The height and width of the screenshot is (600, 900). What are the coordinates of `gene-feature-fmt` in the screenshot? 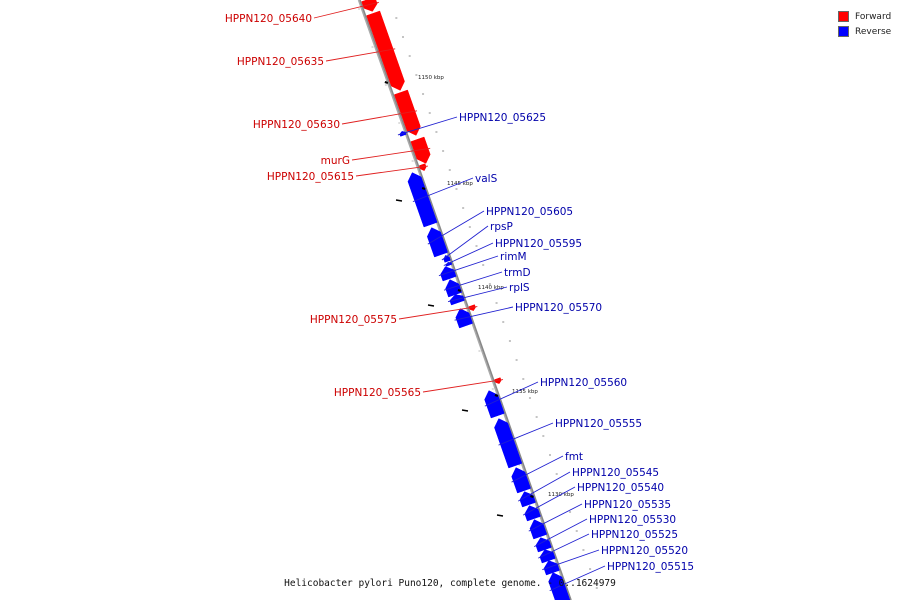 It's located at (521, 480).